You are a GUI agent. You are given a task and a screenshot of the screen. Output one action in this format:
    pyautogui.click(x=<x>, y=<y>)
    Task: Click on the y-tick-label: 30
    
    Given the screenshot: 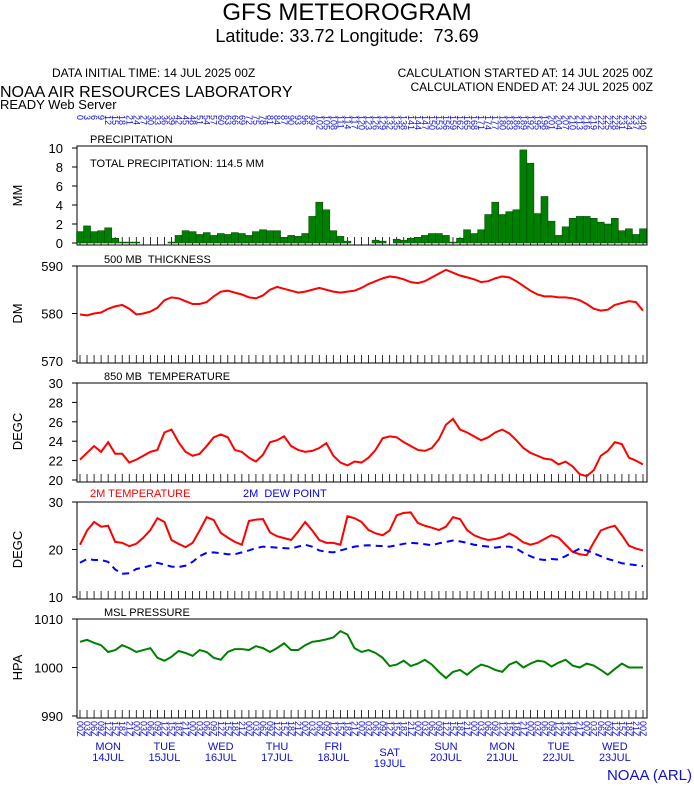 What is the action you would take?
    pyautogui.click(x=56, y=383)
    